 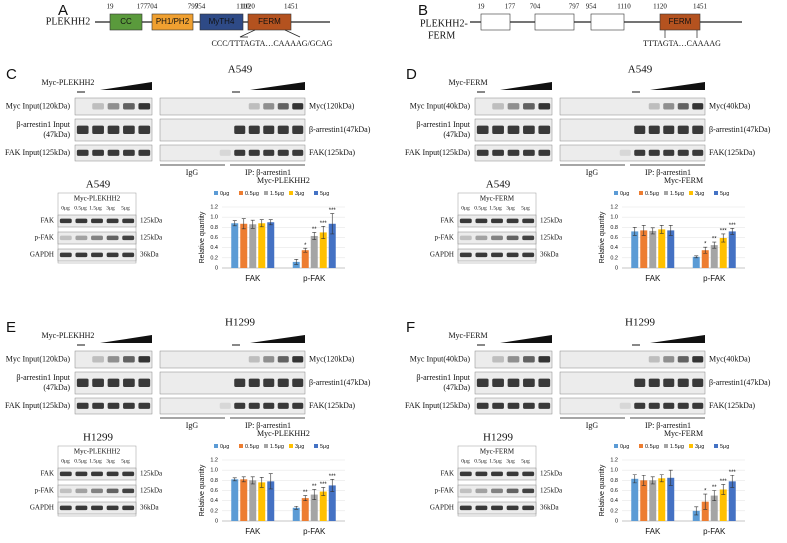 I want to click on legend-label: 3μg, so click(x=299, y=194).